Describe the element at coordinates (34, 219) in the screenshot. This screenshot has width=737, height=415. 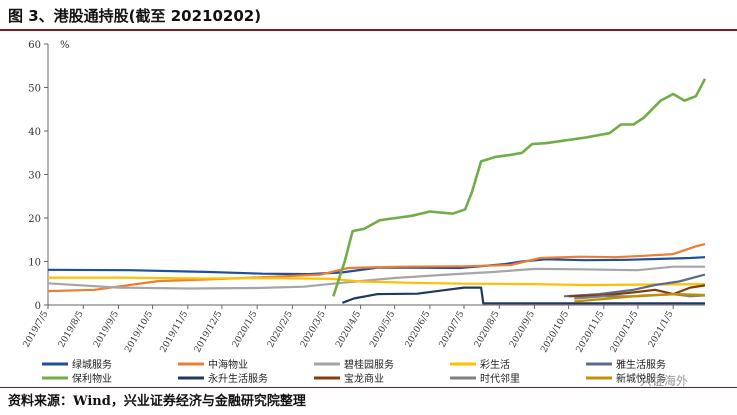
I see `y-tick-label: 20` at that location.